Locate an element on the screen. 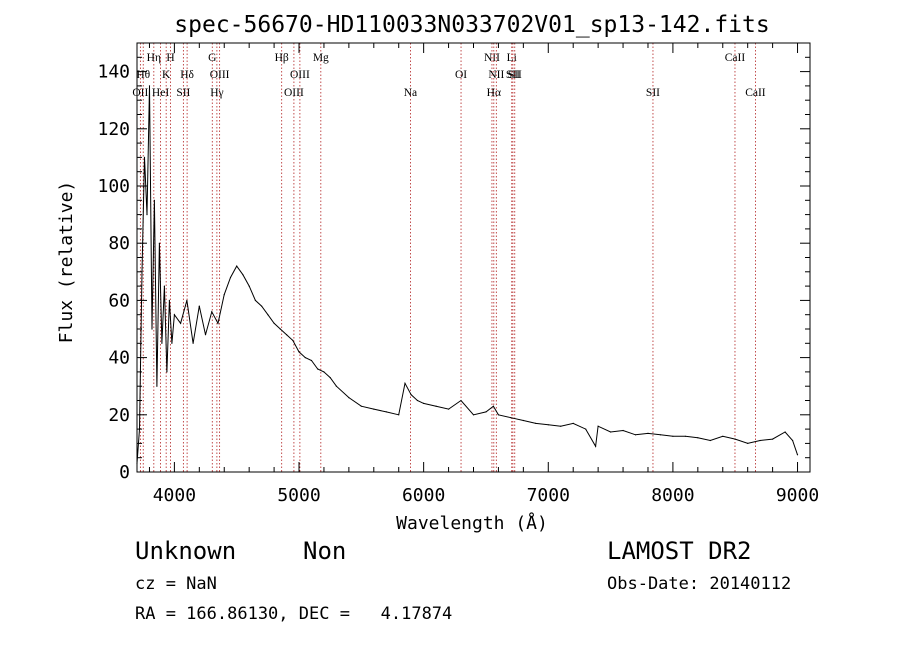  object-subclass: Non is located at coordinates (325, 551).